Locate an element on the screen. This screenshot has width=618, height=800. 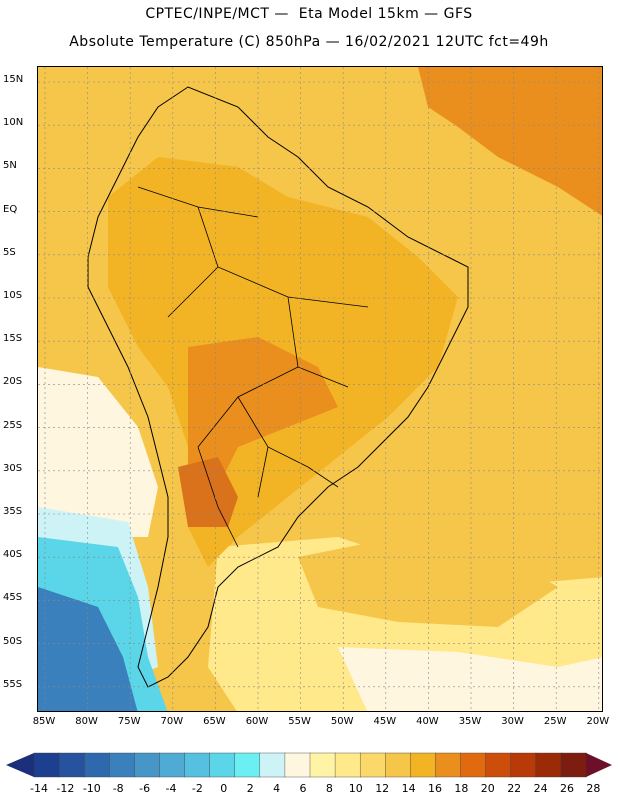
color-scale-label: 0 is located at coordinates (224, 788).